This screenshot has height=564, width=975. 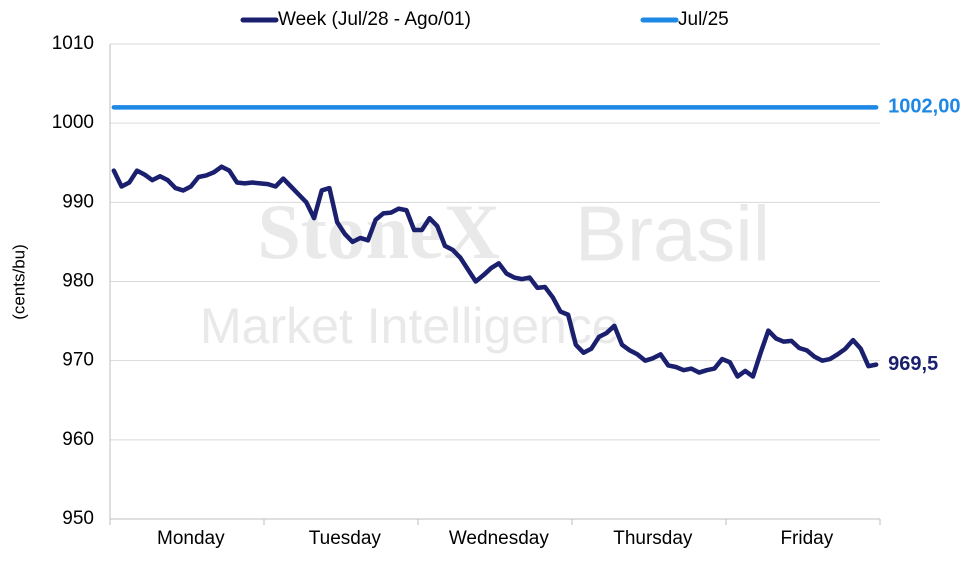 What do you see at coordinates (78, 439) in the screenshot?
I see `y-tick-label: 960` at bounding box center [78, 439].